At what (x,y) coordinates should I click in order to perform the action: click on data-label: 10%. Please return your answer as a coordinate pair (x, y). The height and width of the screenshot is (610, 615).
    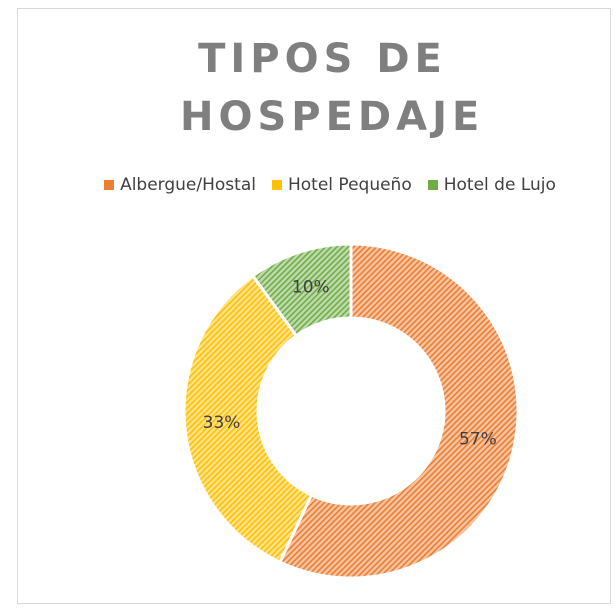
    Looking at the image, I should click on (311, 287).